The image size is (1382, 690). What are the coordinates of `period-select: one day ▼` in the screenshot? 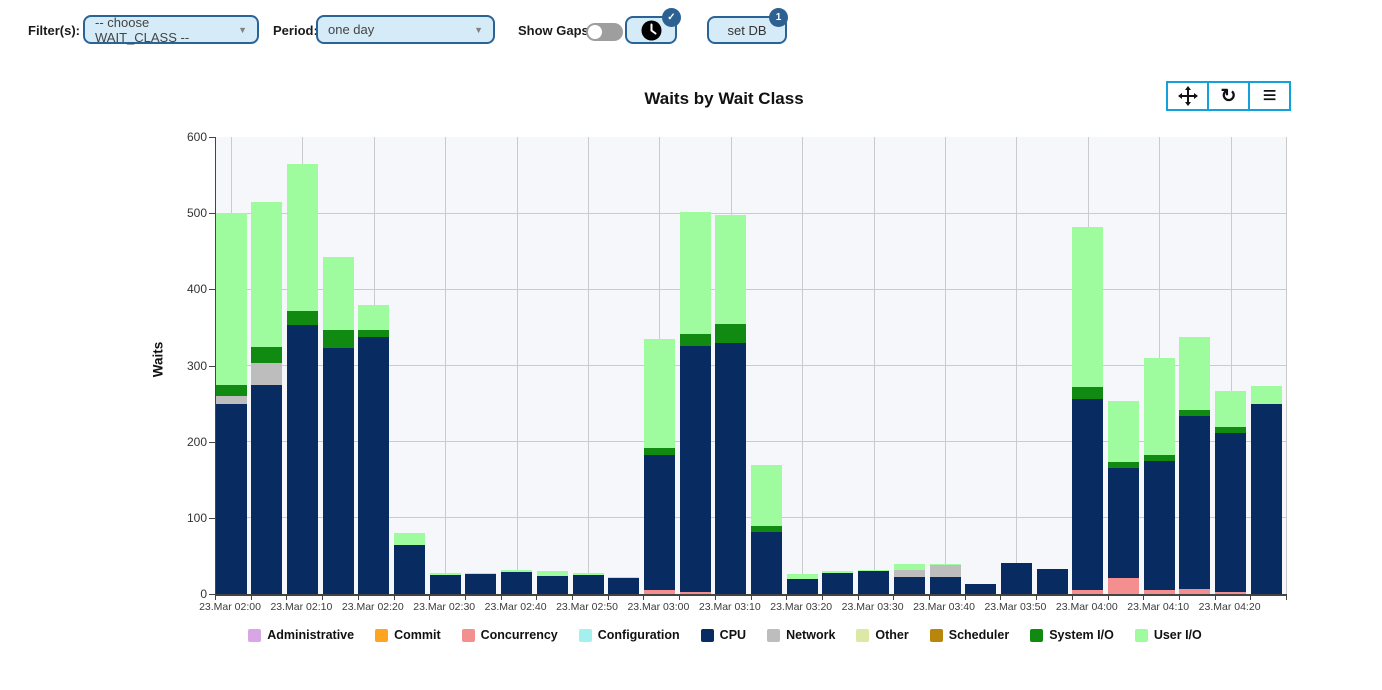 It's located at (405, 29).